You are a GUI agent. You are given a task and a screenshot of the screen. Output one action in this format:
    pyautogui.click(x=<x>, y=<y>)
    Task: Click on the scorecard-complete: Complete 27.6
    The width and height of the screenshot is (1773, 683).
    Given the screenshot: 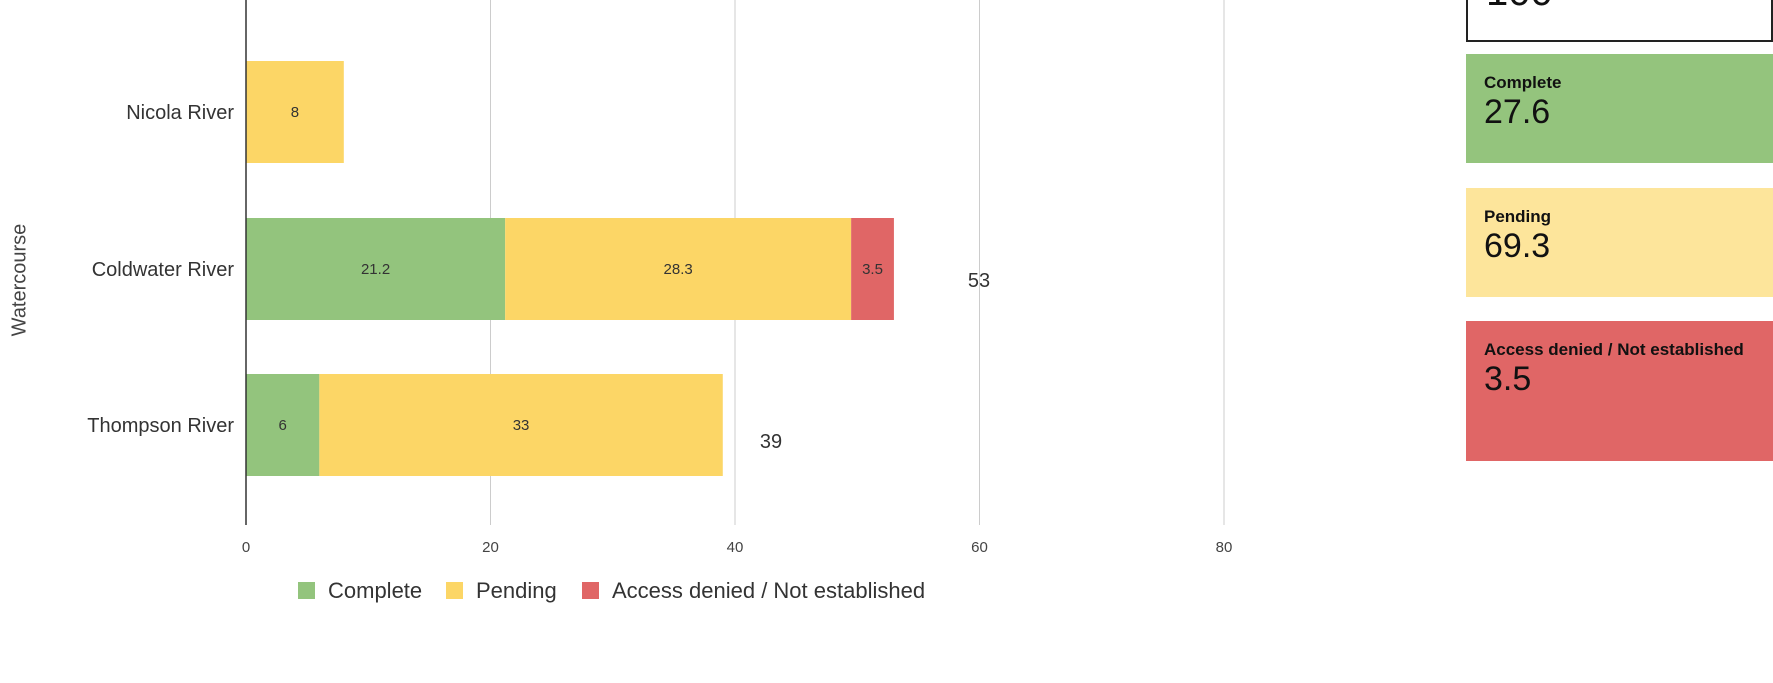 What is the action you would take?
    pyautogui.click(x=1619, y=108)
    